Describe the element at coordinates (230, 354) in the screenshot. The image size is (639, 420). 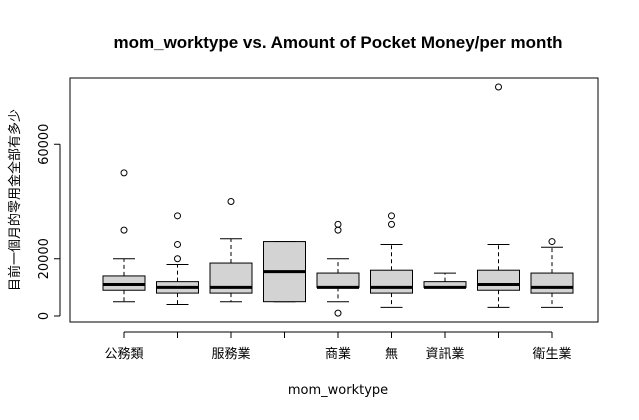
I see `x-tick-label: 服務業` at that location.